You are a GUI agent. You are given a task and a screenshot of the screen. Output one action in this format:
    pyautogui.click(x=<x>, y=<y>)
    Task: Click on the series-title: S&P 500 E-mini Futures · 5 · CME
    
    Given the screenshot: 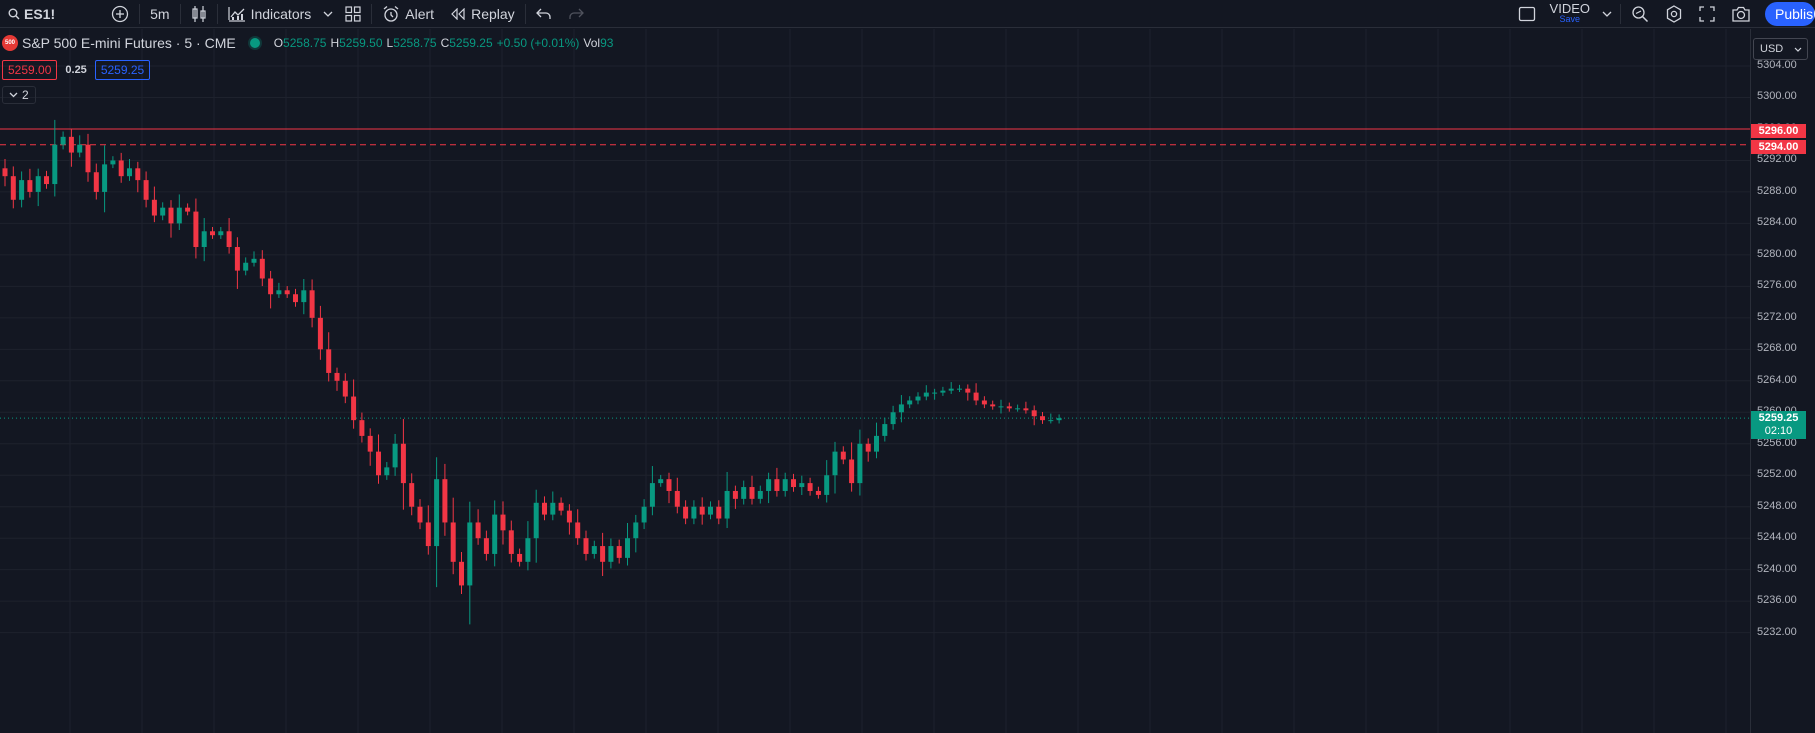 What is the action you would take?
    pyautogui.click(x=129, y=43)
    